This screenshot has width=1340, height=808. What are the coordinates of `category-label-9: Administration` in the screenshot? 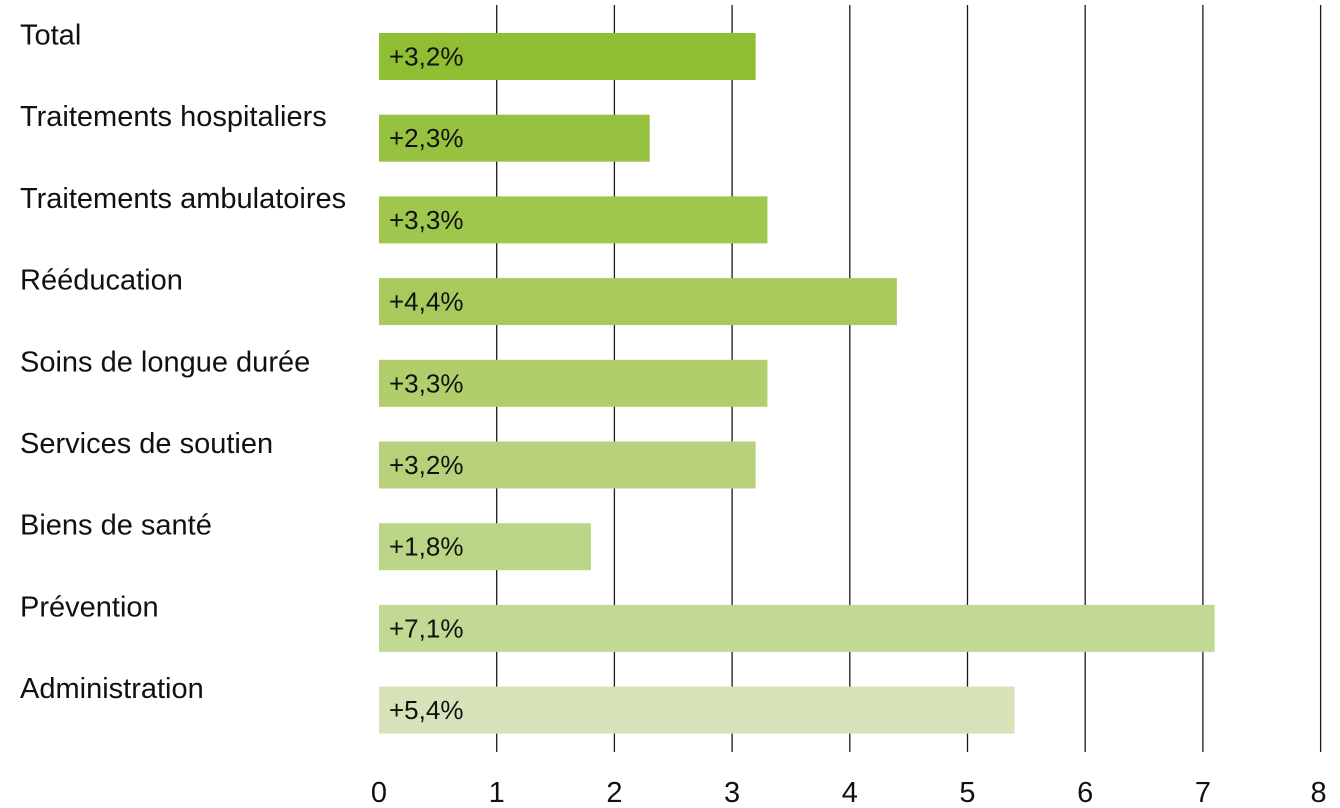 It's located at (112, 689).